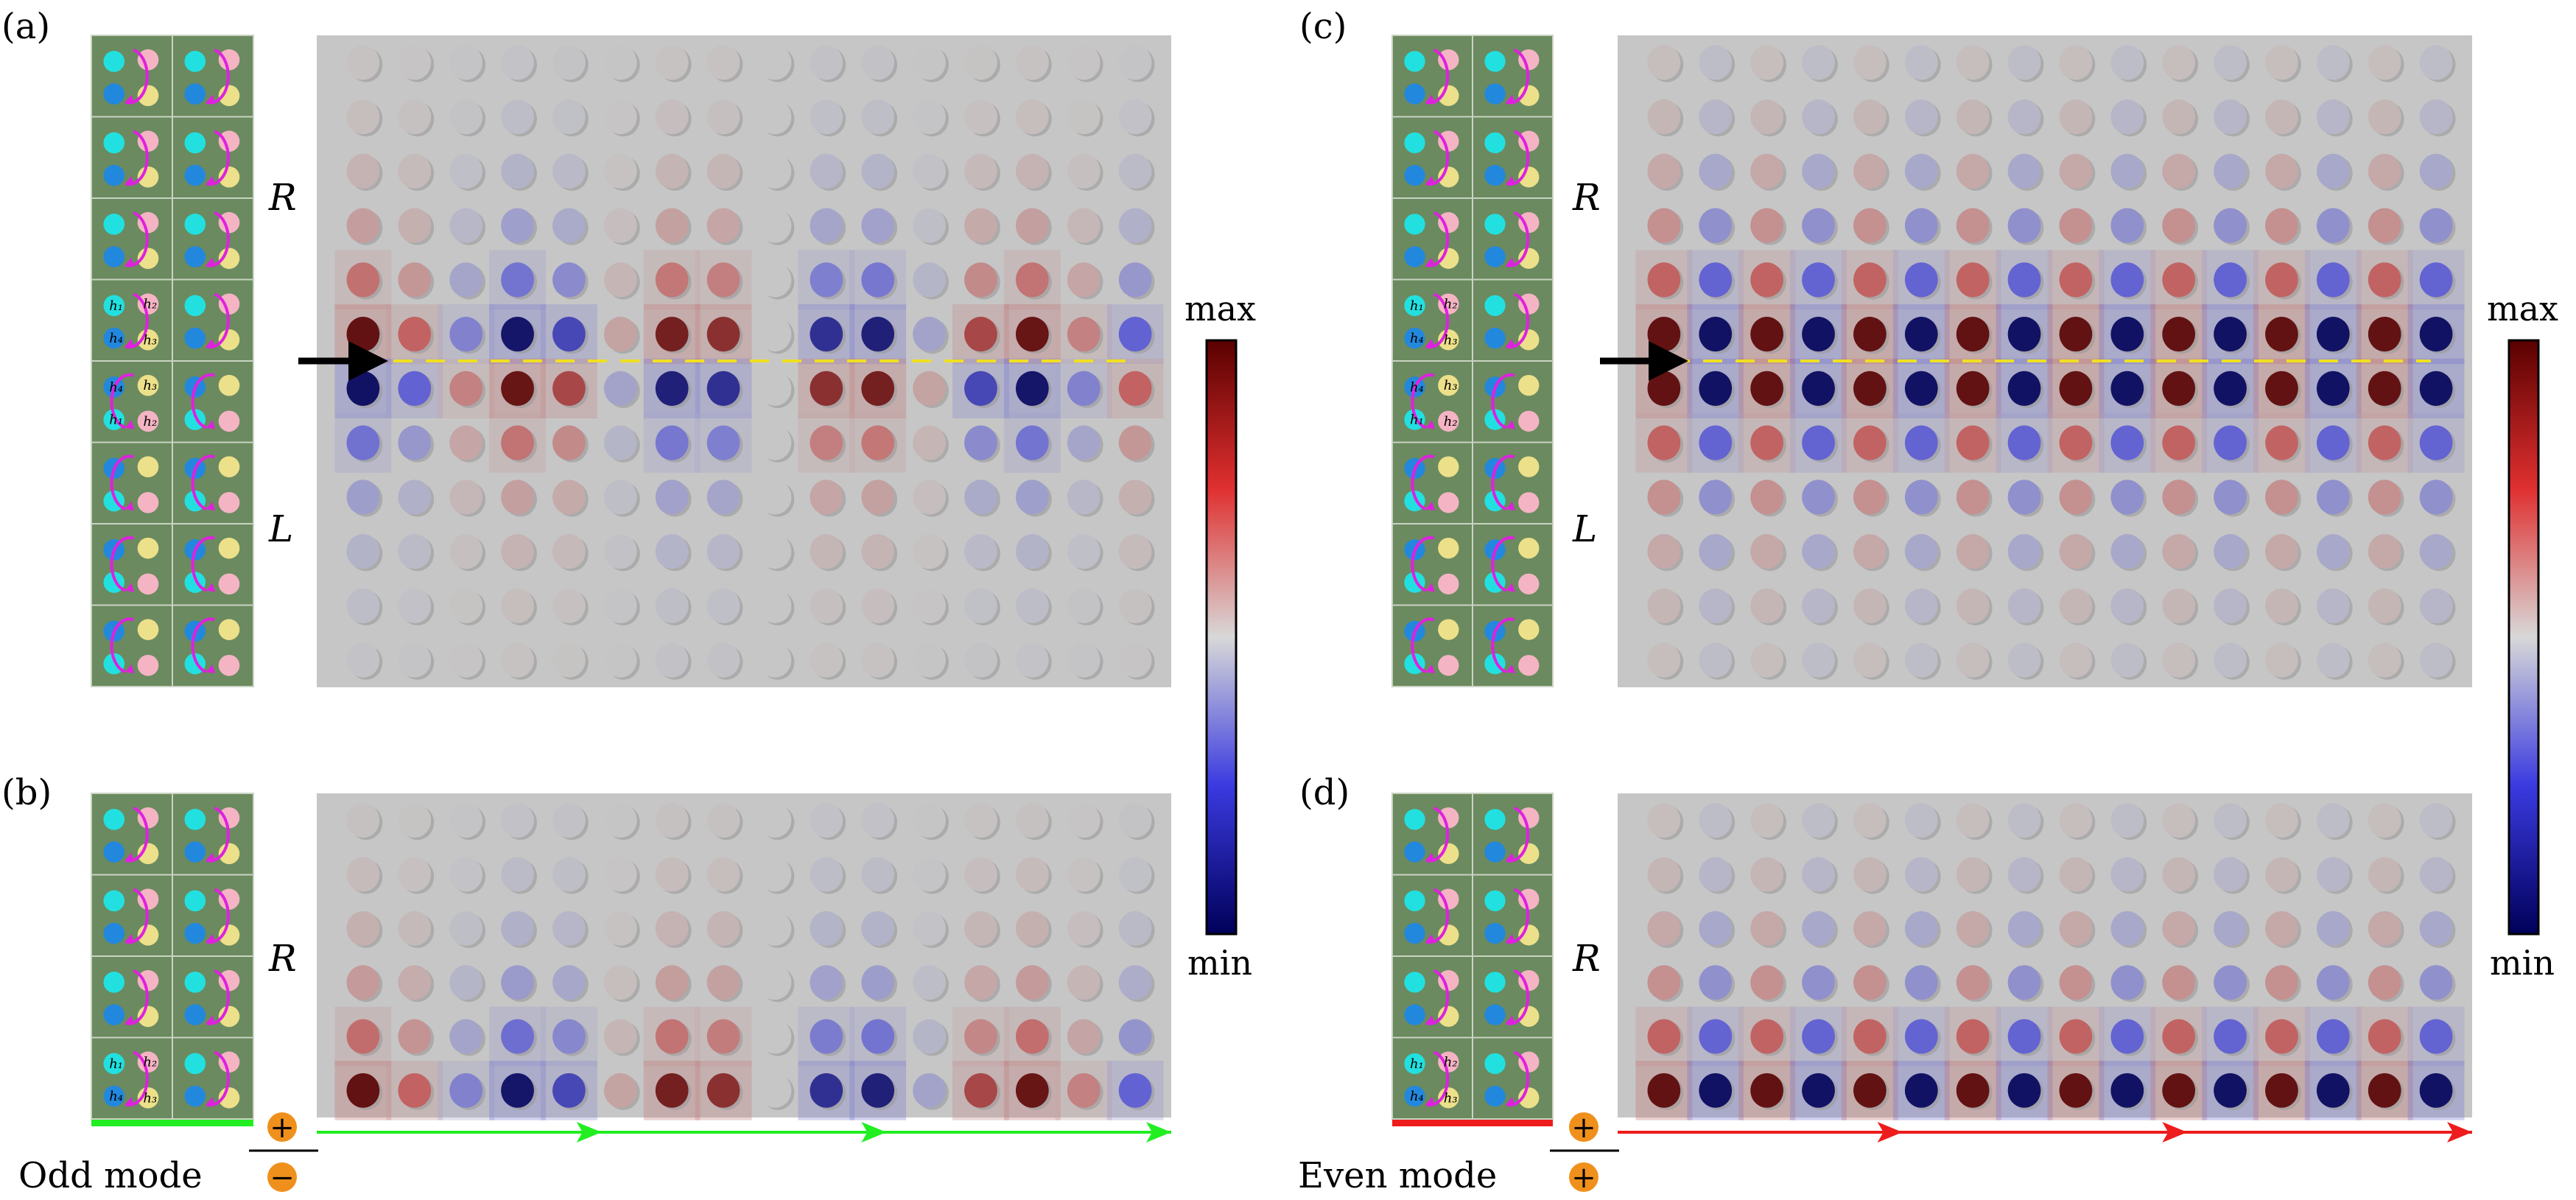  What do you see at coordinates (25, 26) in the screenshot?
I see `panel-a-label: (a)` at bounding box center [25, 26].